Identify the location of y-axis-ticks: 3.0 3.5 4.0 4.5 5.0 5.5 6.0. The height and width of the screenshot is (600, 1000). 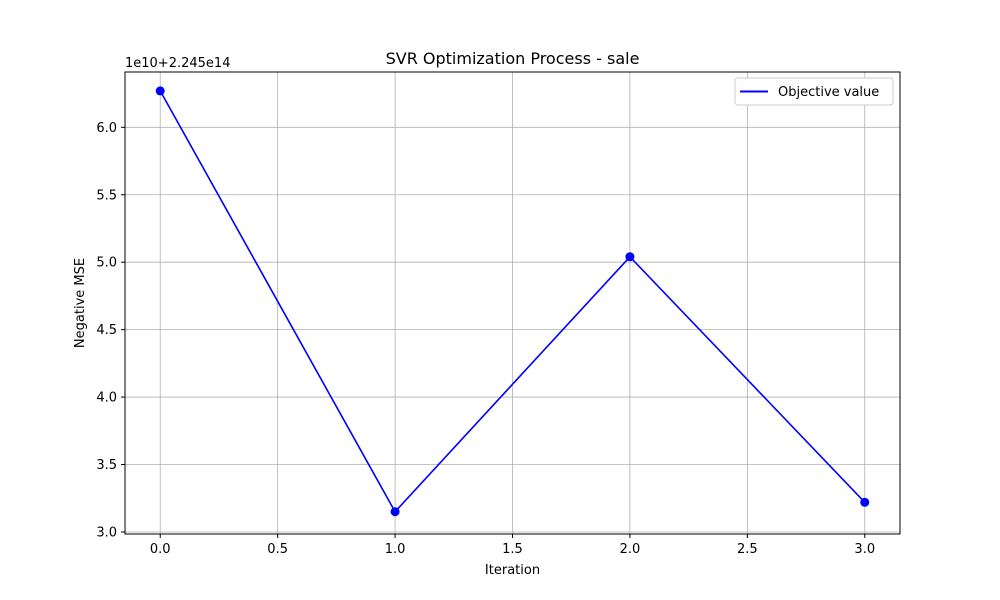
(110, 330).